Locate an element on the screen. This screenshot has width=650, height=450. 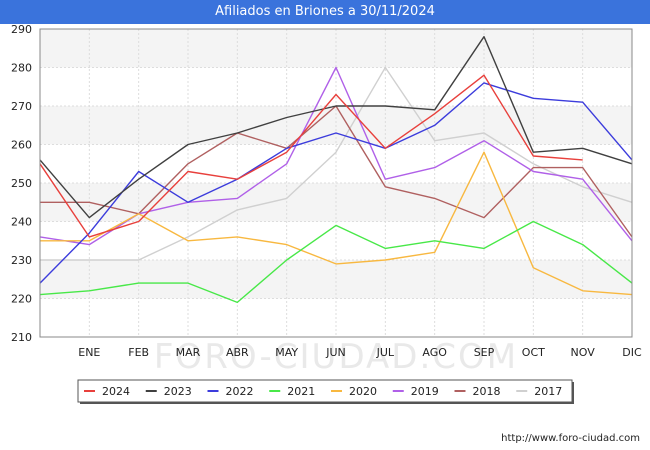
x-tick-label: ENE is located at coordinates (89, 352).